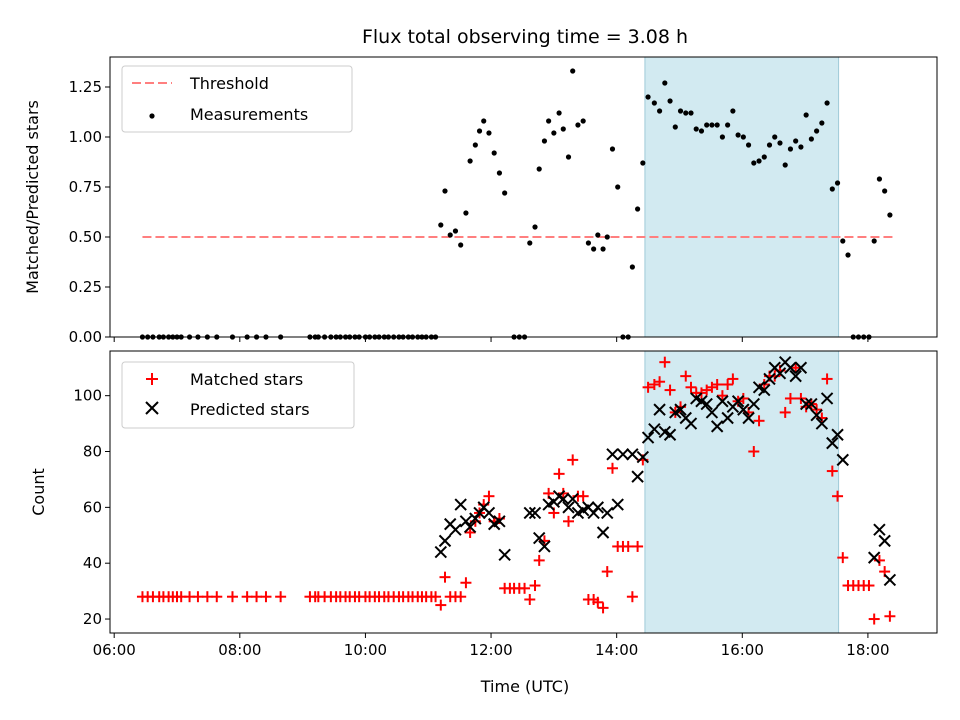  Describe the element at coordinates (525, 37) in the screenshot. I see `chart-title: Flux total observing time = 3.08 h` at that location.